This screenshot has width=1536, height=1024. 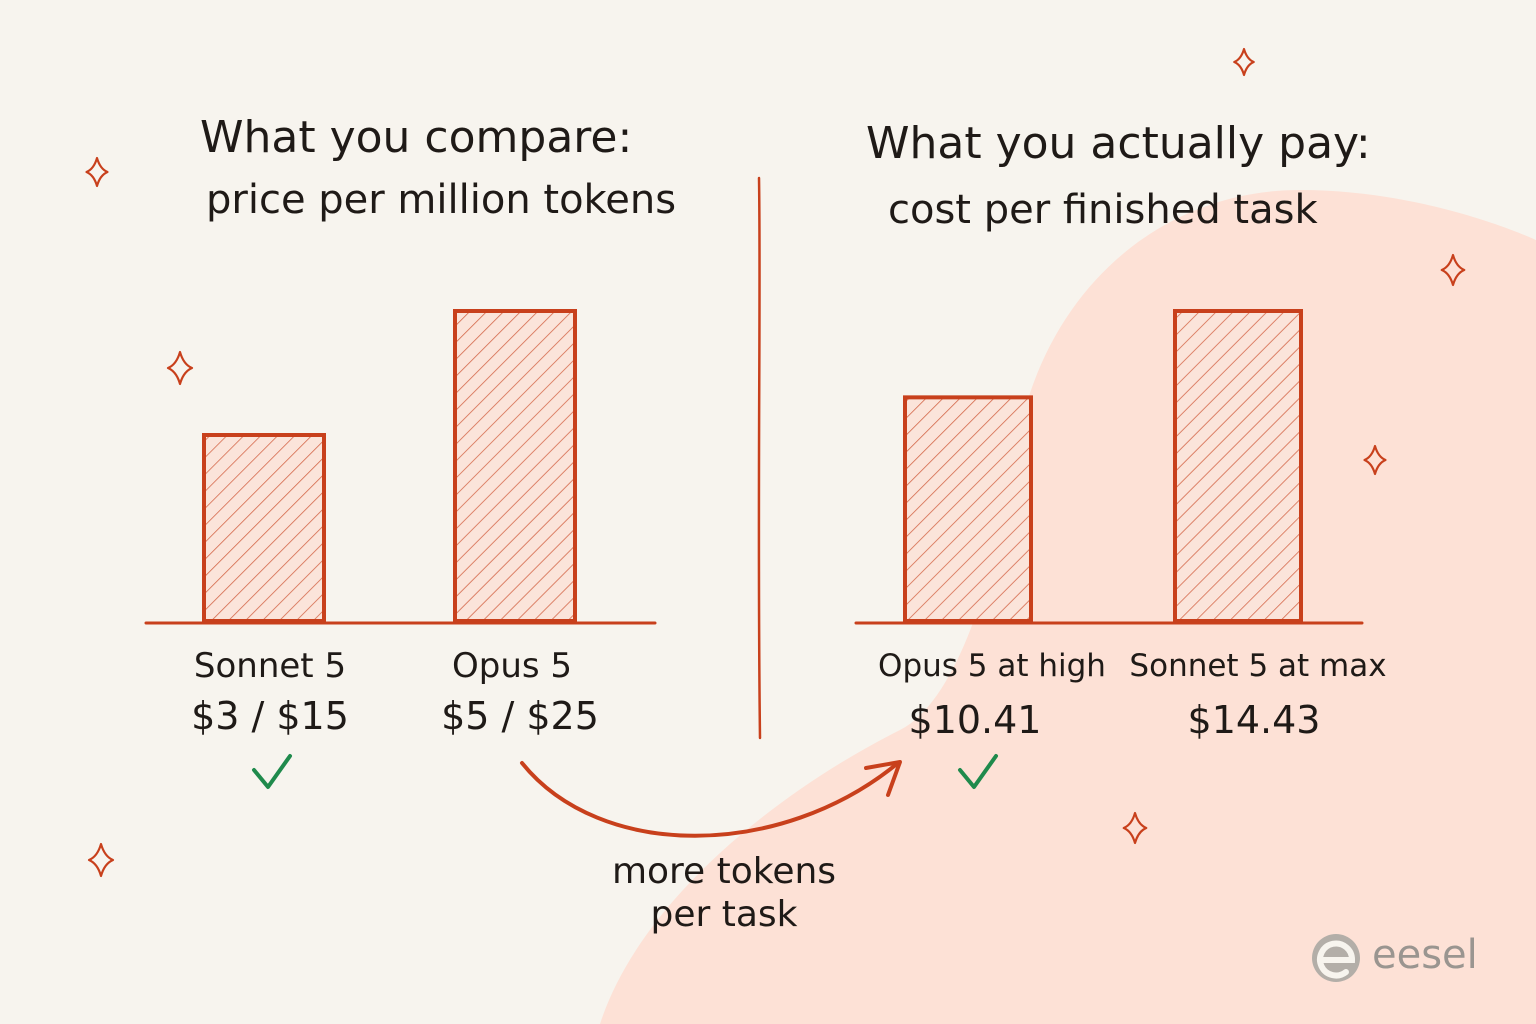 I want to click on arrow-annotation-line2: per task, so click(x=724, y=915).